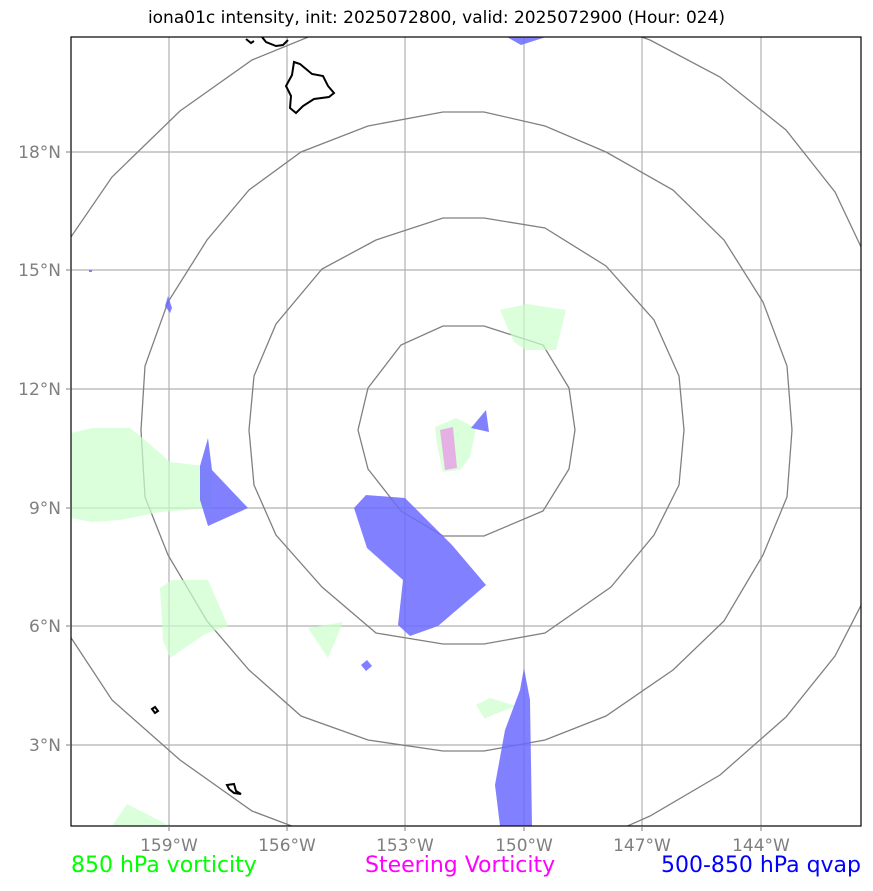  I want to click on lon-tick-label: 159°W, so click(169, 846).